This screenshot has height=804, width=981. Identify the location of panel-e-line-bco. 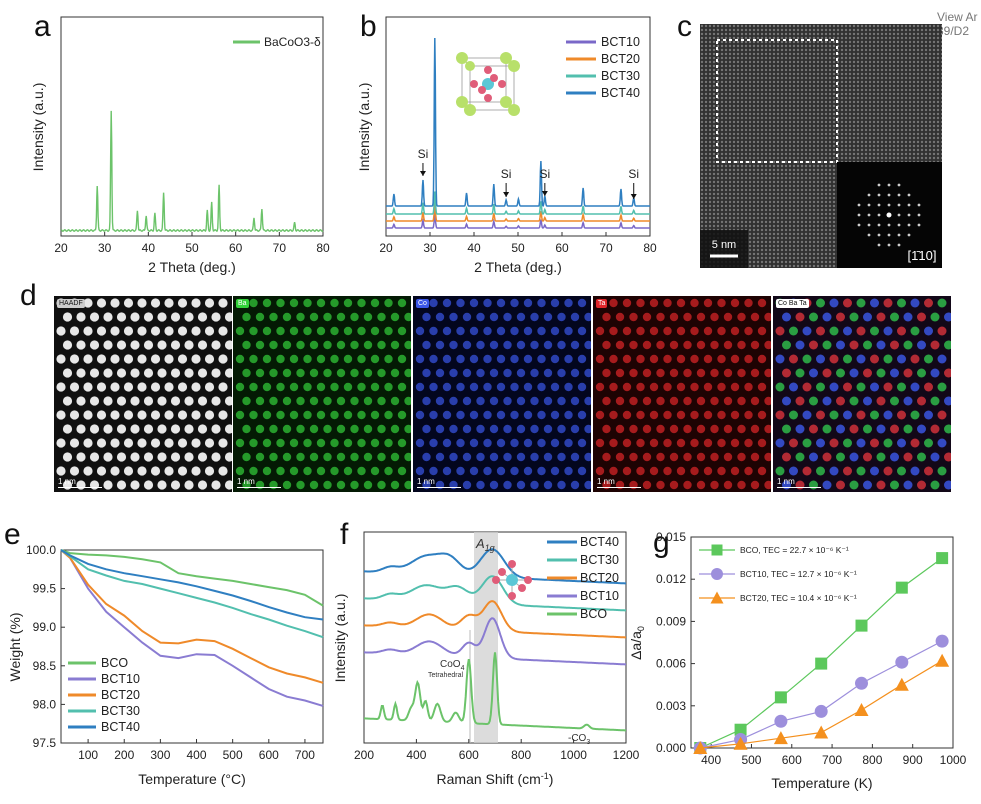
(192, 578).